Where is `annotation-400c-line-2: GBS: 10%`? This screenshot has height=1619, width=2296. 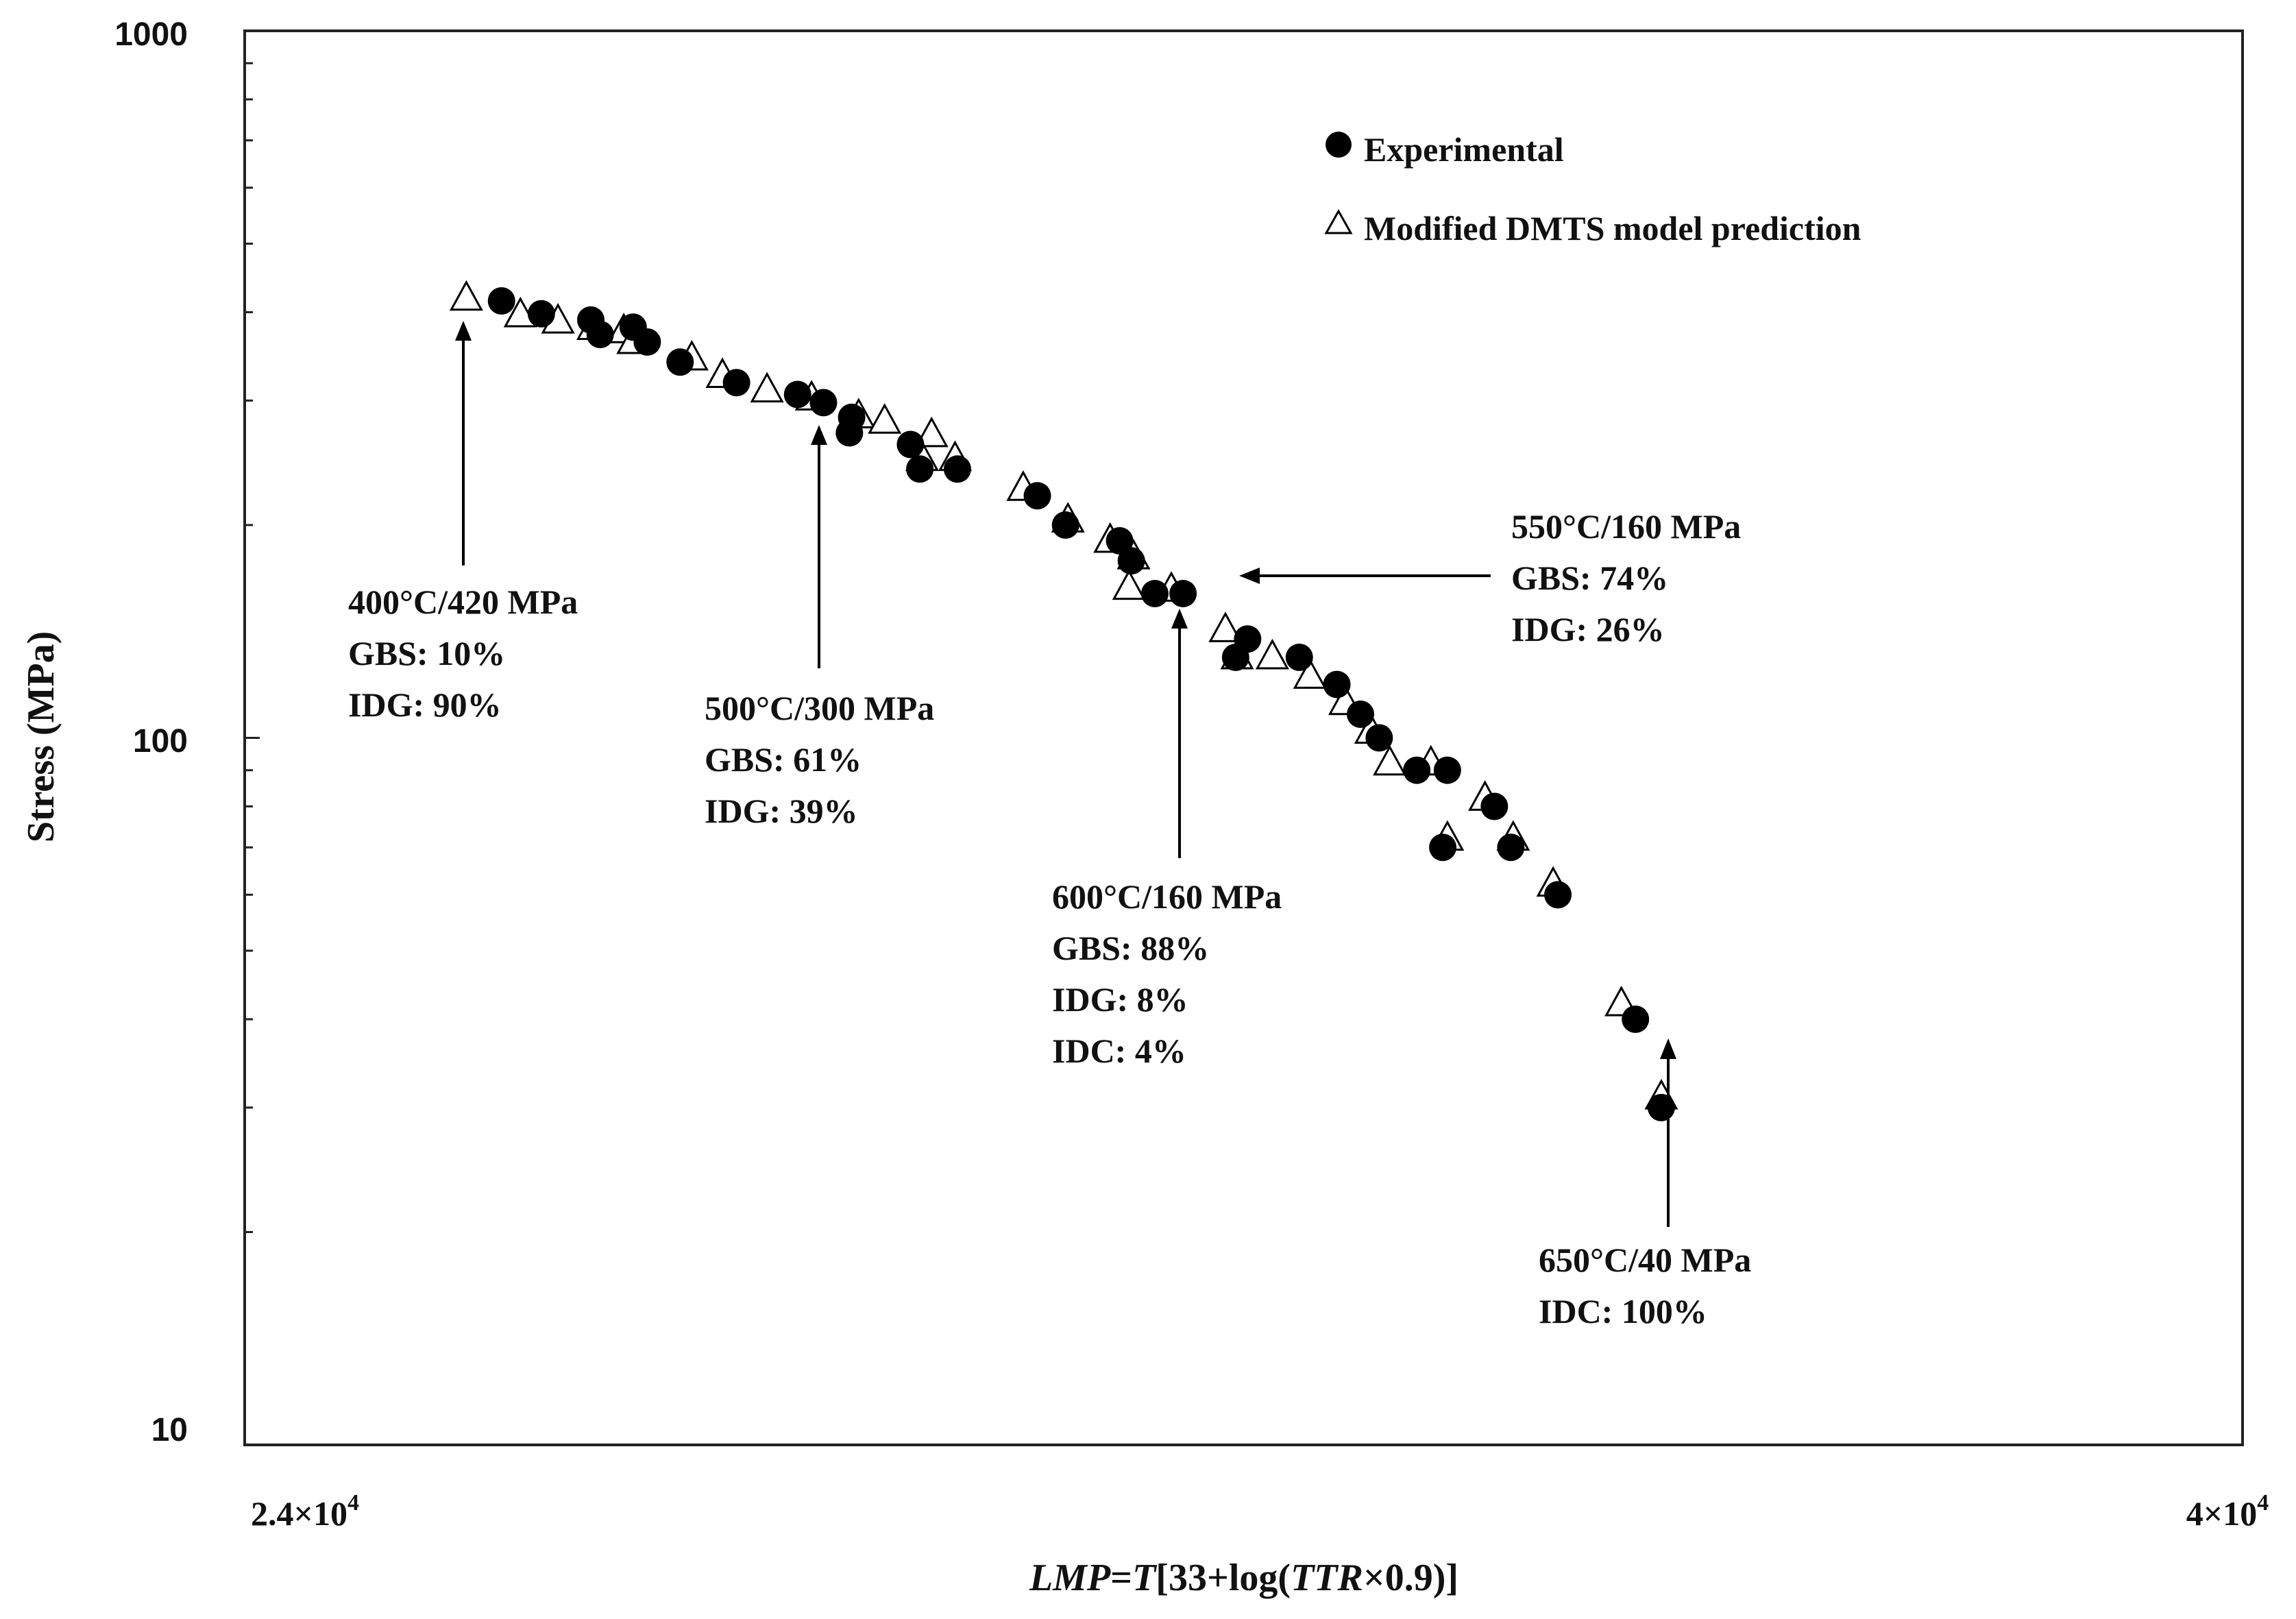 annotation-400c-line-2: GBS: 10% is located at coordinates (427, 653).